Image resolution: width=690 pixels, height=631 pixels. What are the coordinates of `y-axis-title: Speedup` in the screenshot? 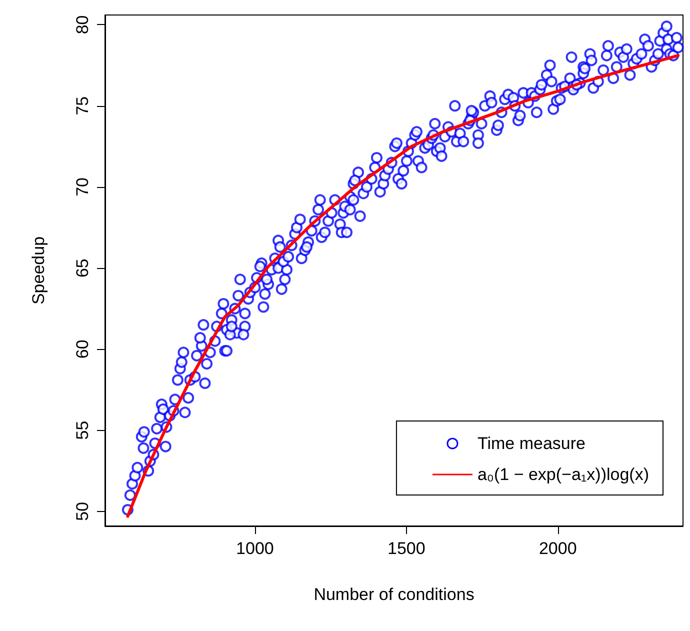 It's located at (38, 270).